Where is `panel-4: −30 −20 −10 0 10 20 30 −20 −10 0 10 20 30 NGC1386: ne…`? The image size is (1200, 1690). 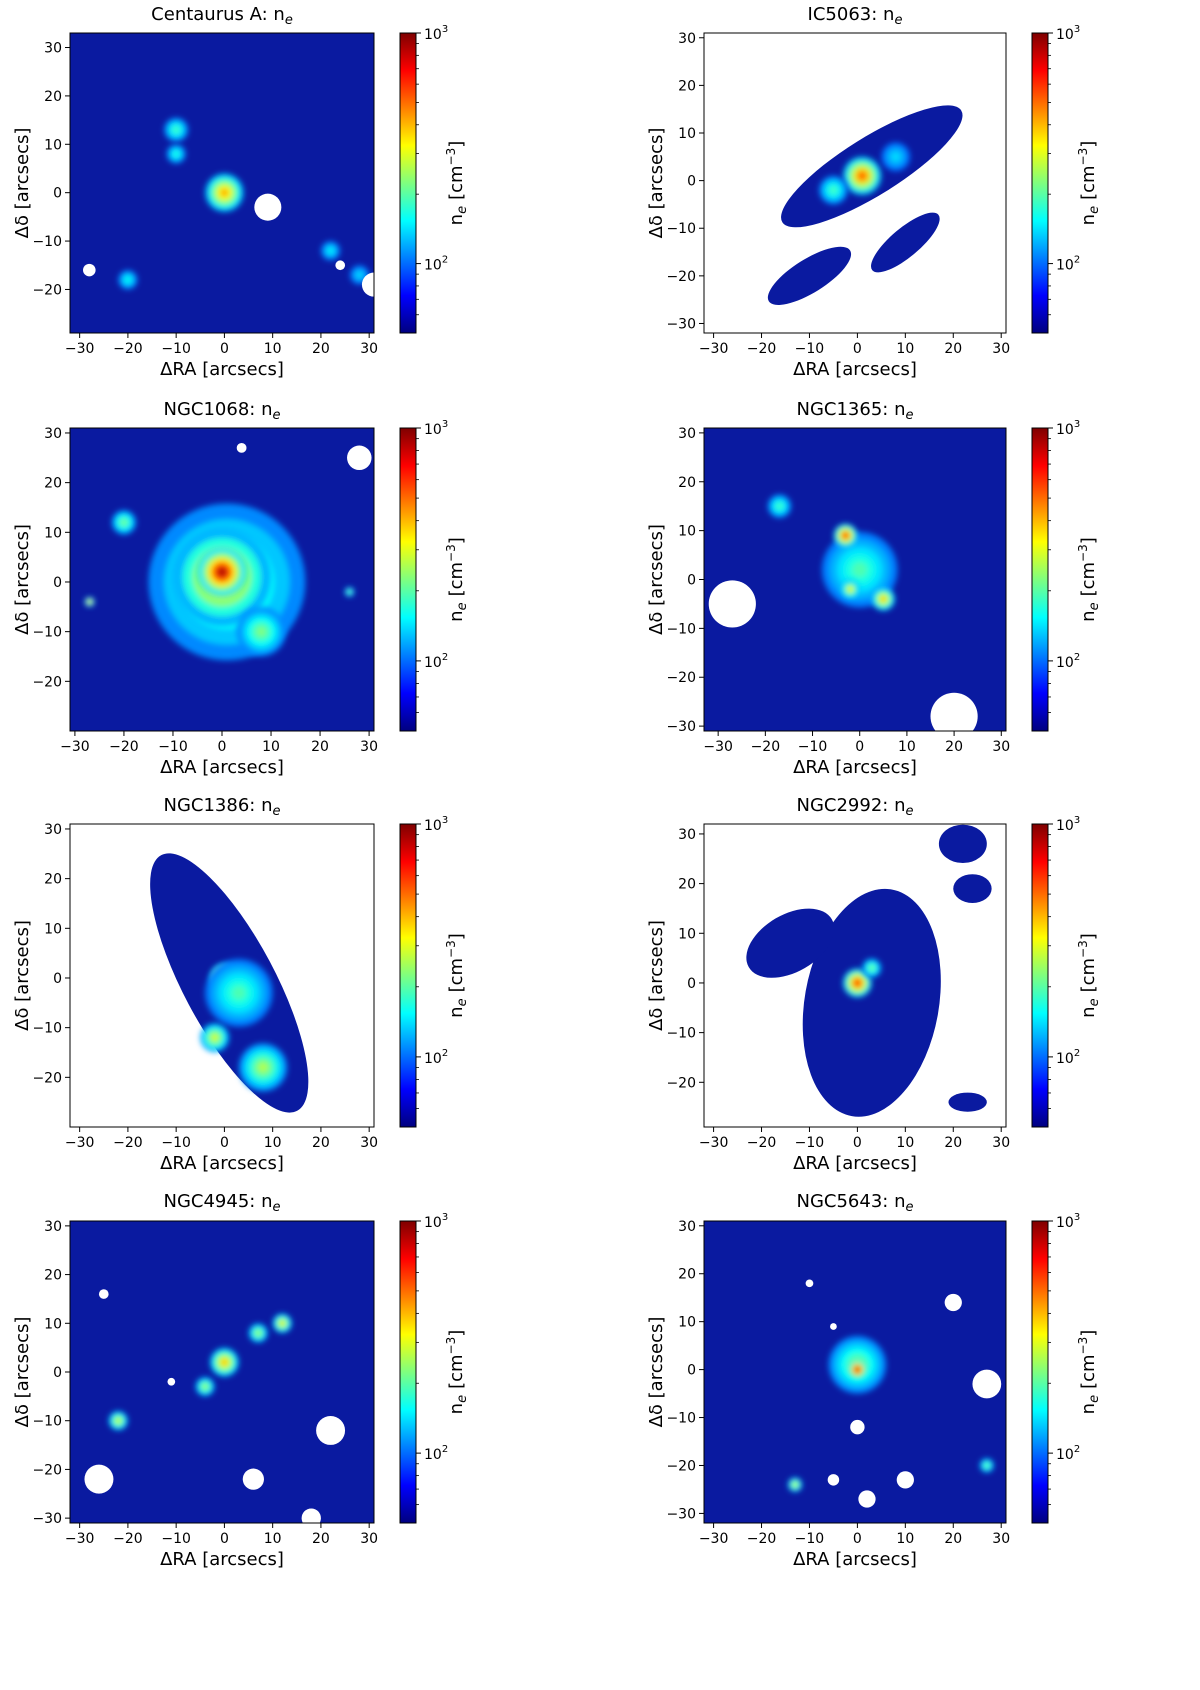
panel-4: −30 −20 −10 0 10 20 30 −20 −10 0 10 20 30 NGC1386: ne… is located at coordinates (241, 984).